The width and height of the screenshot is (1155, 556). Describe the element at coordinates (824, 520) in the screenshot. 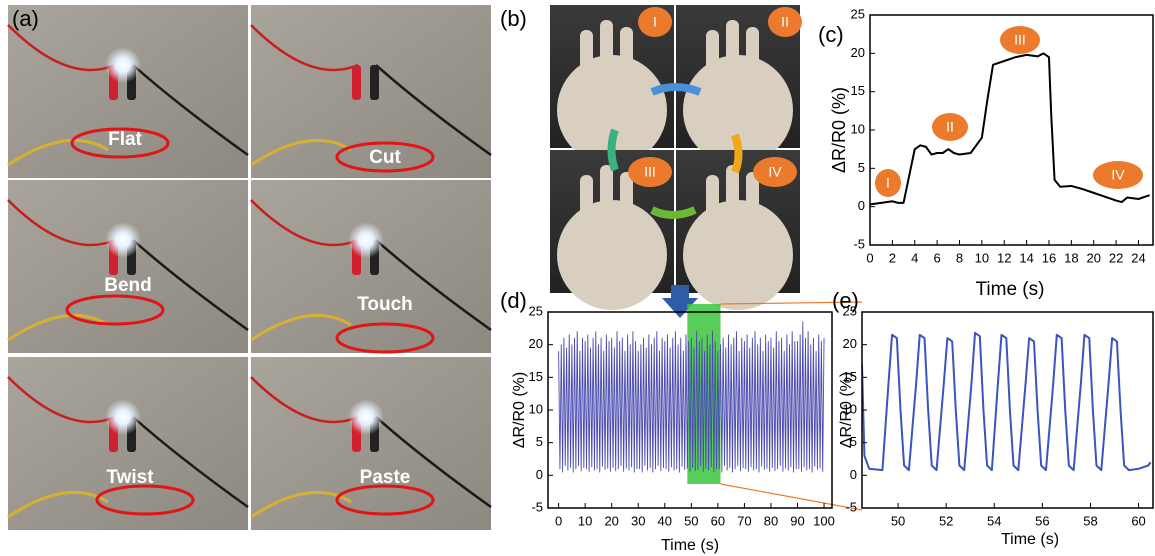

I see `x-tick-label: 100` at that location.